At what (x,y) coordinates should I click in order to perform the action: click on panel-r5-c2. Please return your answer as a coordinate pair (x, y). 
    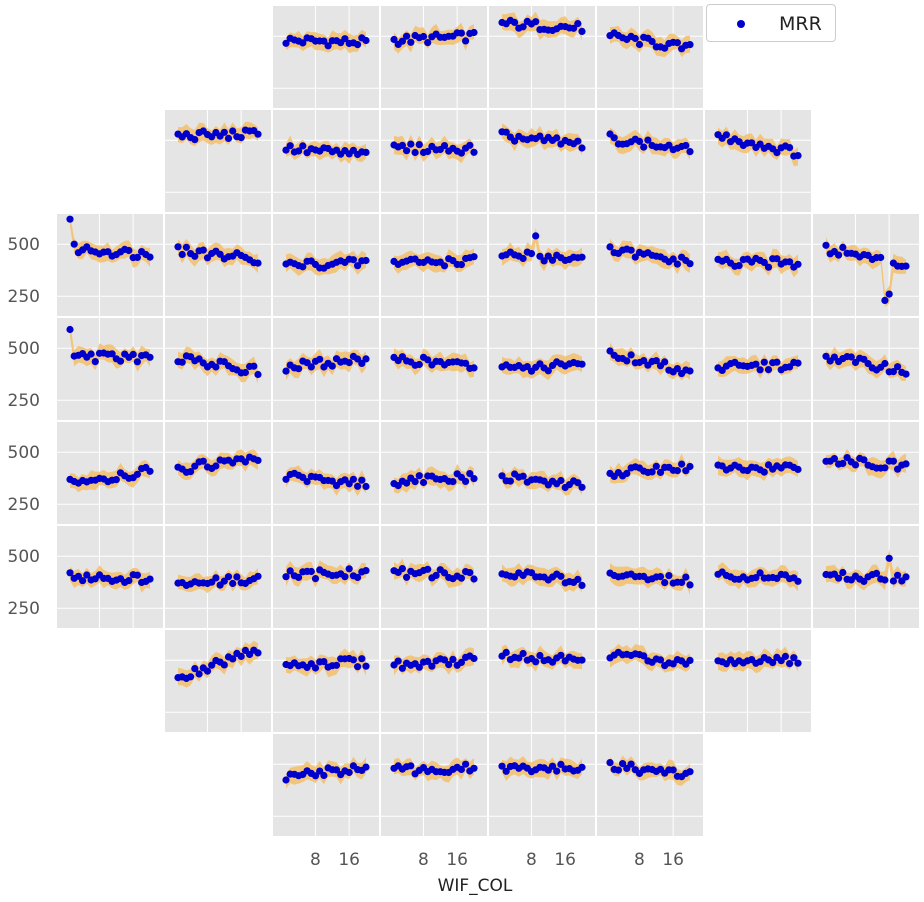
    Looking at the image, I should click on (326, 577).